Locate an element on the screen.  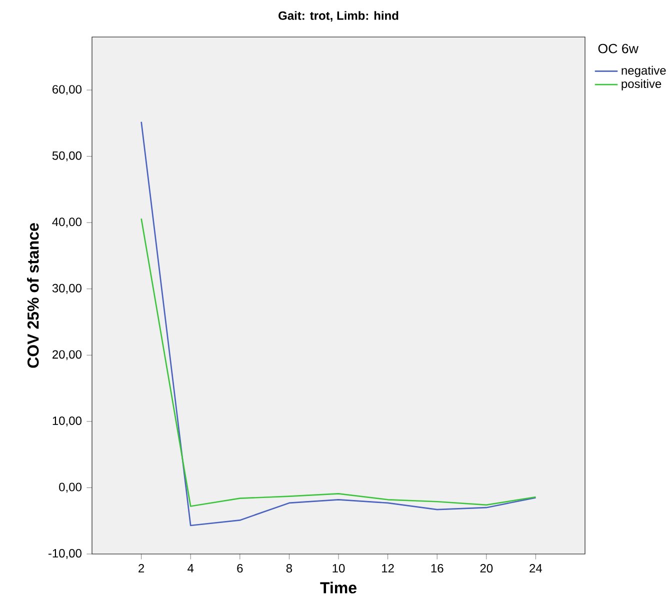
y-tick-label: 60,00 is located at coordinates (67, 90).